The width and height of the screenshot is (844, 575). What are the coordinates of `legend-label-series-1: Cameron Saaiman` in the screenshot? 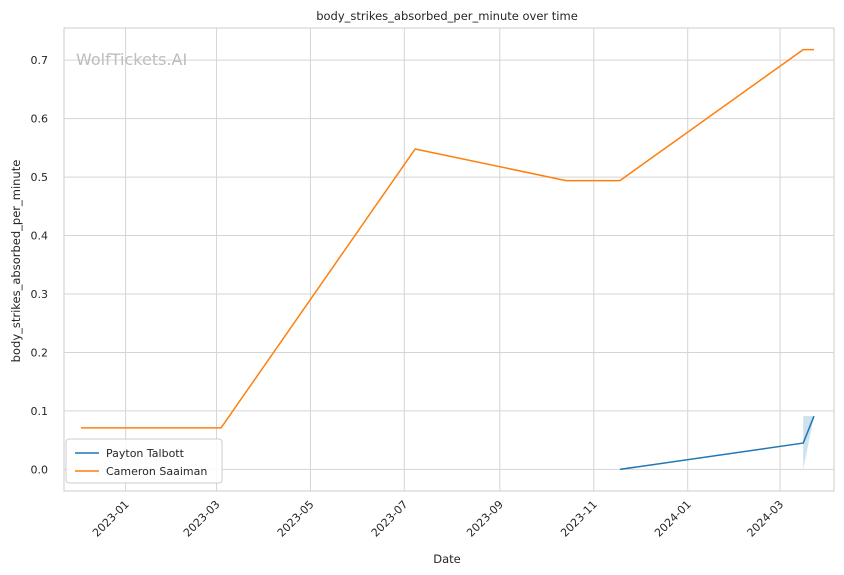 It's located at (156, 471).